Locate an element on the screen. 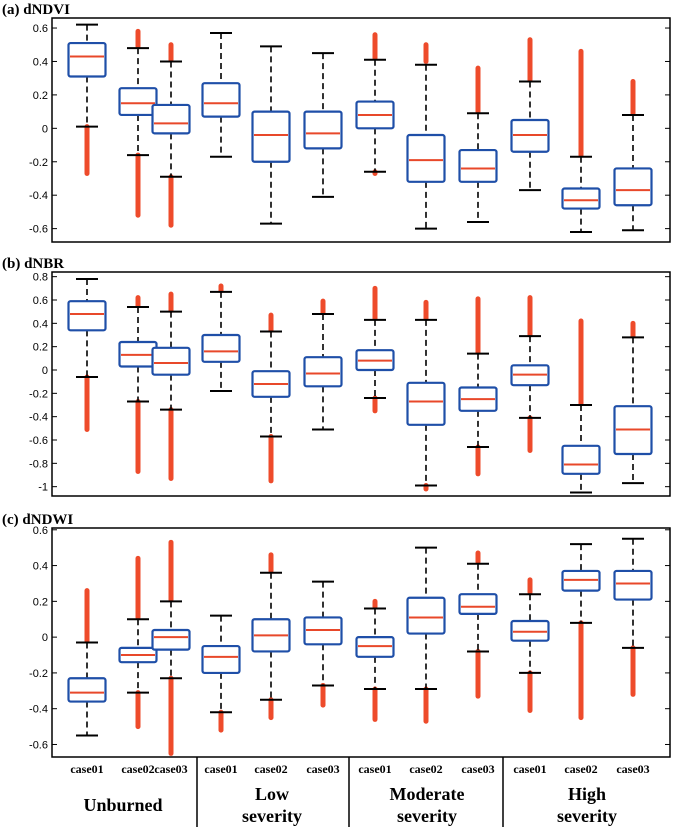 The image size is (680, 827). group-label: Moderate severity is located at coordinates (427, 805).